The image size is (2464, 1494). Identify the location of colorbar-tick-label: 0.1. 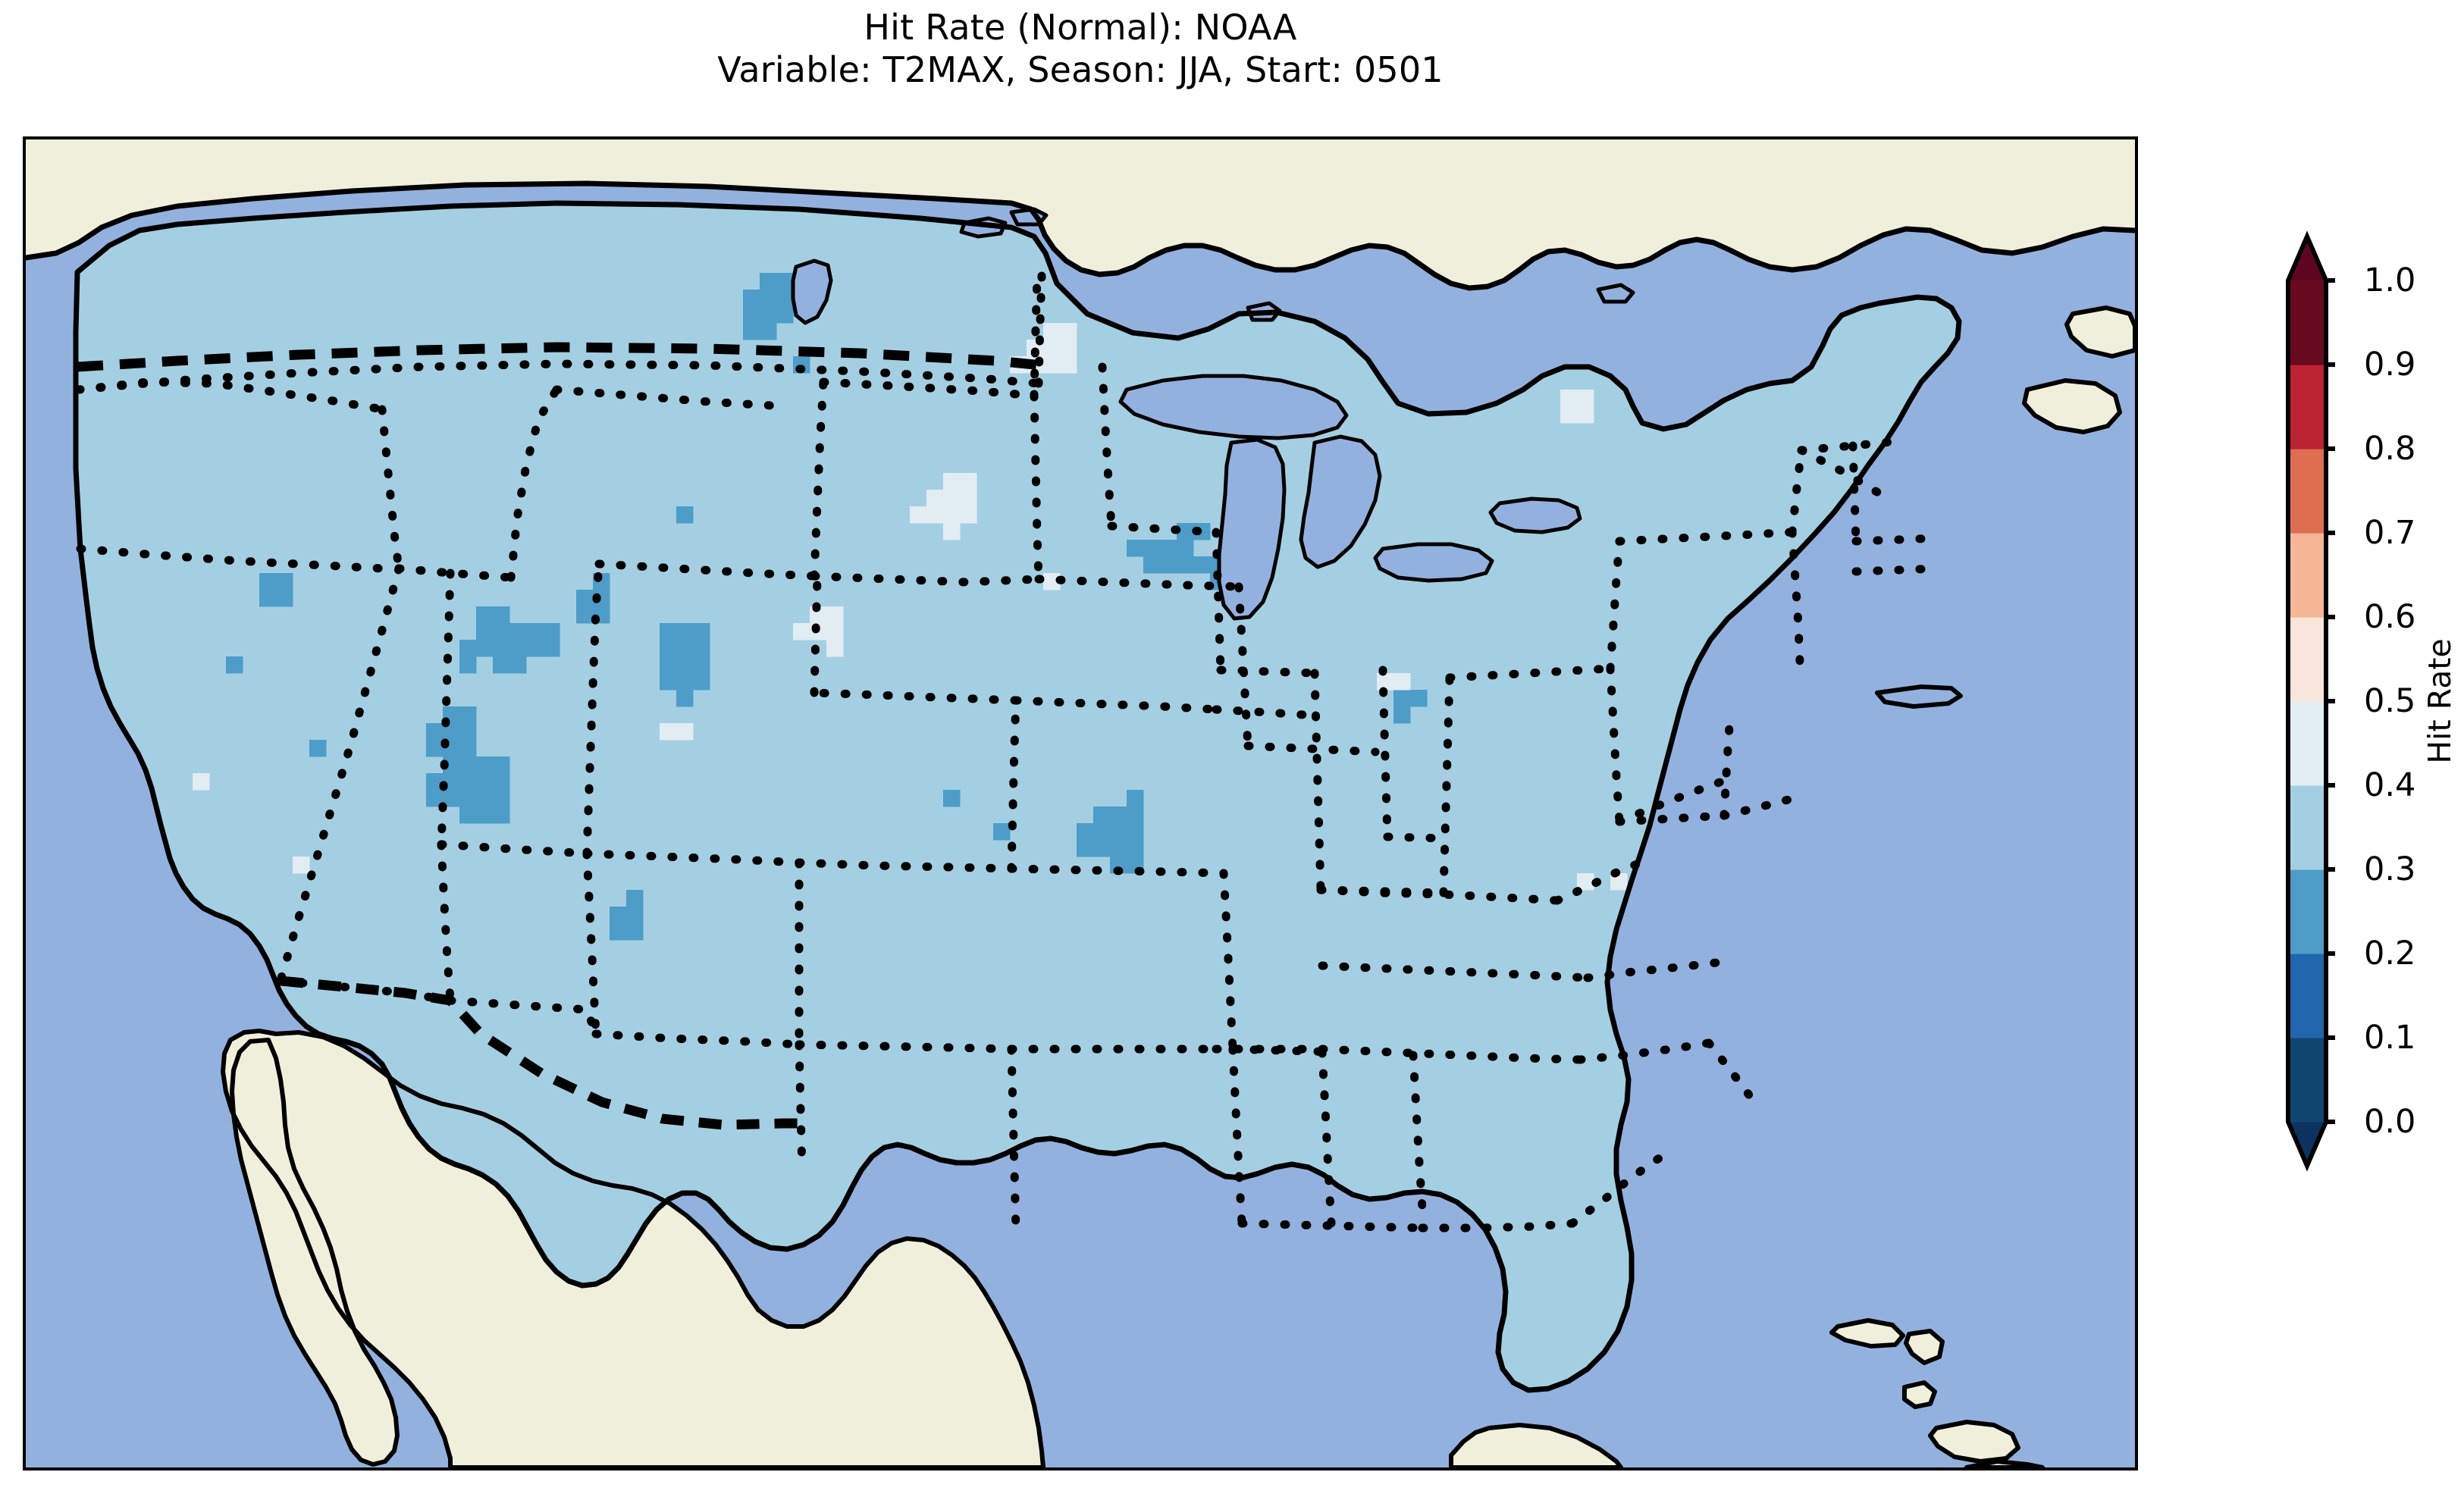
(2390, 1038).